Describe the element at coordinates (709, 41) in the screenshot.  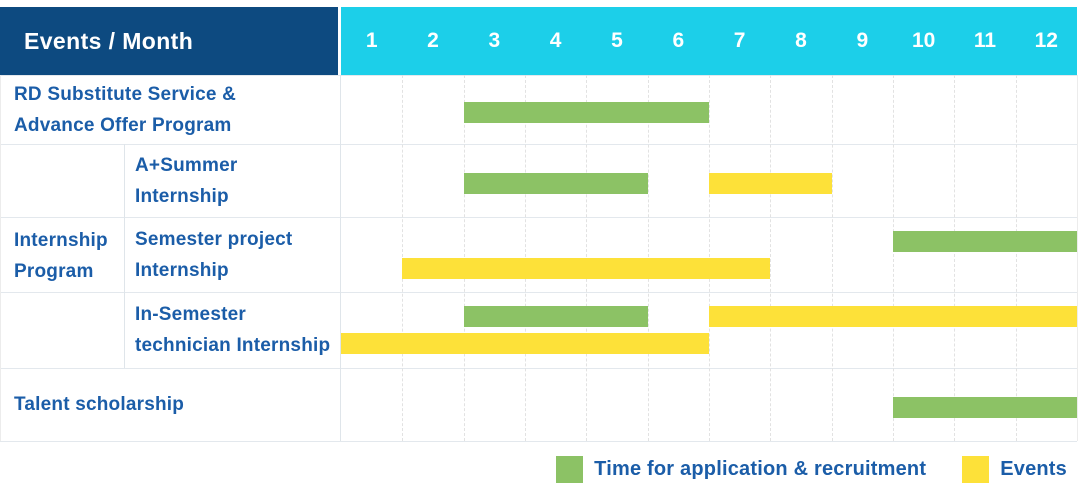
I see `month-header-row: 1 2 3 4 5 6 7 8 9 10 11 12` at that location.